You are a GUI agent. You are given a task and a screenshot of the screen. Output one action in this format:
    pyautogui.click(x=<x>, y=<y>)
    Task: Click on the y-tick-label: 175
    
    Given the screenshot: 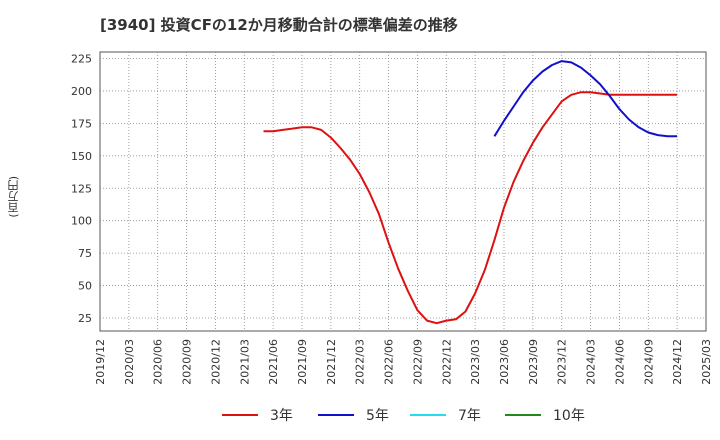 What is the action you would take?
    pyautogui.click(x=81, y=123)
    